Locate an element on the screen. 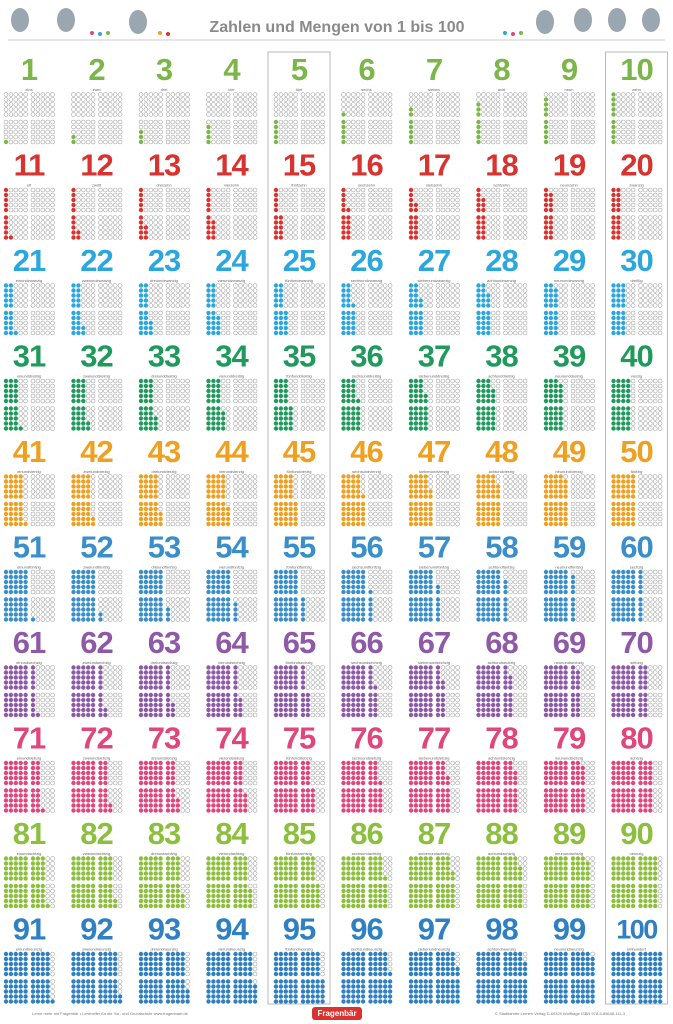 The image size is (673, 1024). number: 15 is located at coordinates (299, 165).